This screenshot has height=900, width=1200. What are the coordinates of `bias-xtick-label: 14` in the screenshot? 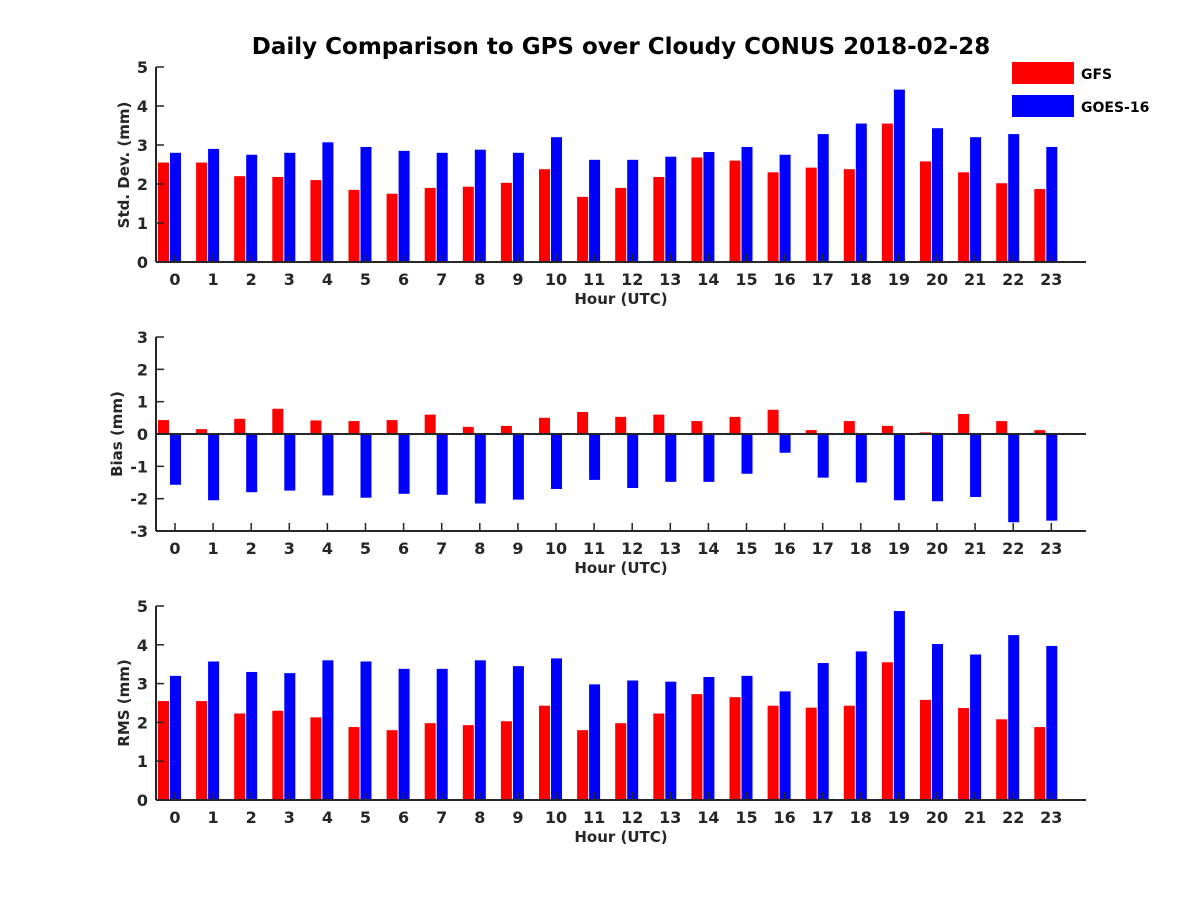 It's located at (708, 548).